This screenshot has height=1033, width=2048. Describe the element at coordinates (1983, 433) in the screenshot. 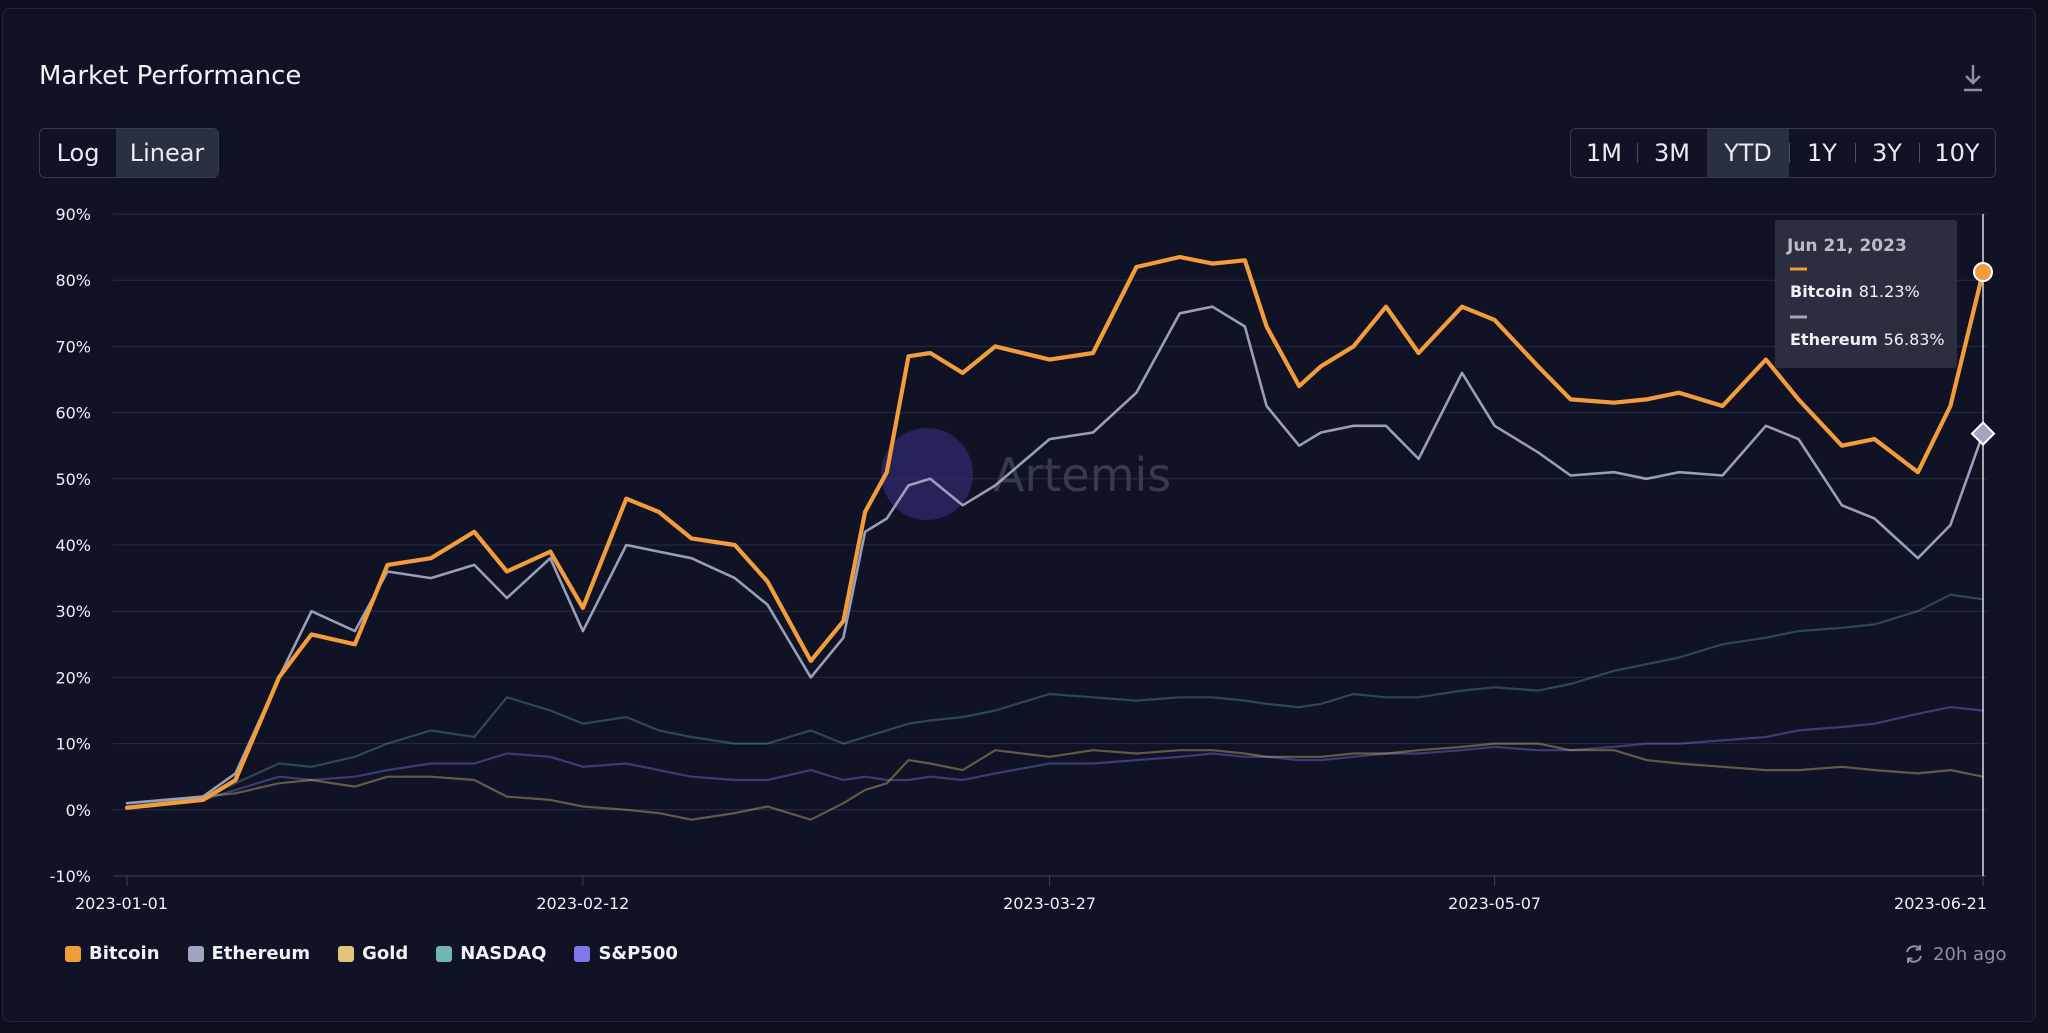

I see `marker-ethereum` at that location.